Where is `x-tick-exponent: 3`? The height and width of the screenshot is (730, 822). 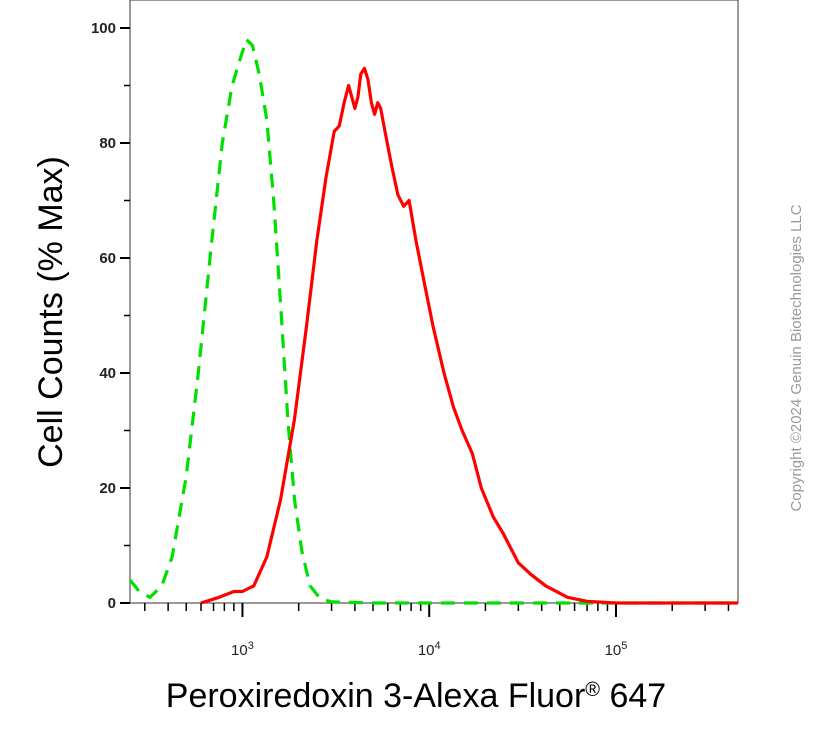
x-tick-exponent: 3 is located at coordinates (251, 646).